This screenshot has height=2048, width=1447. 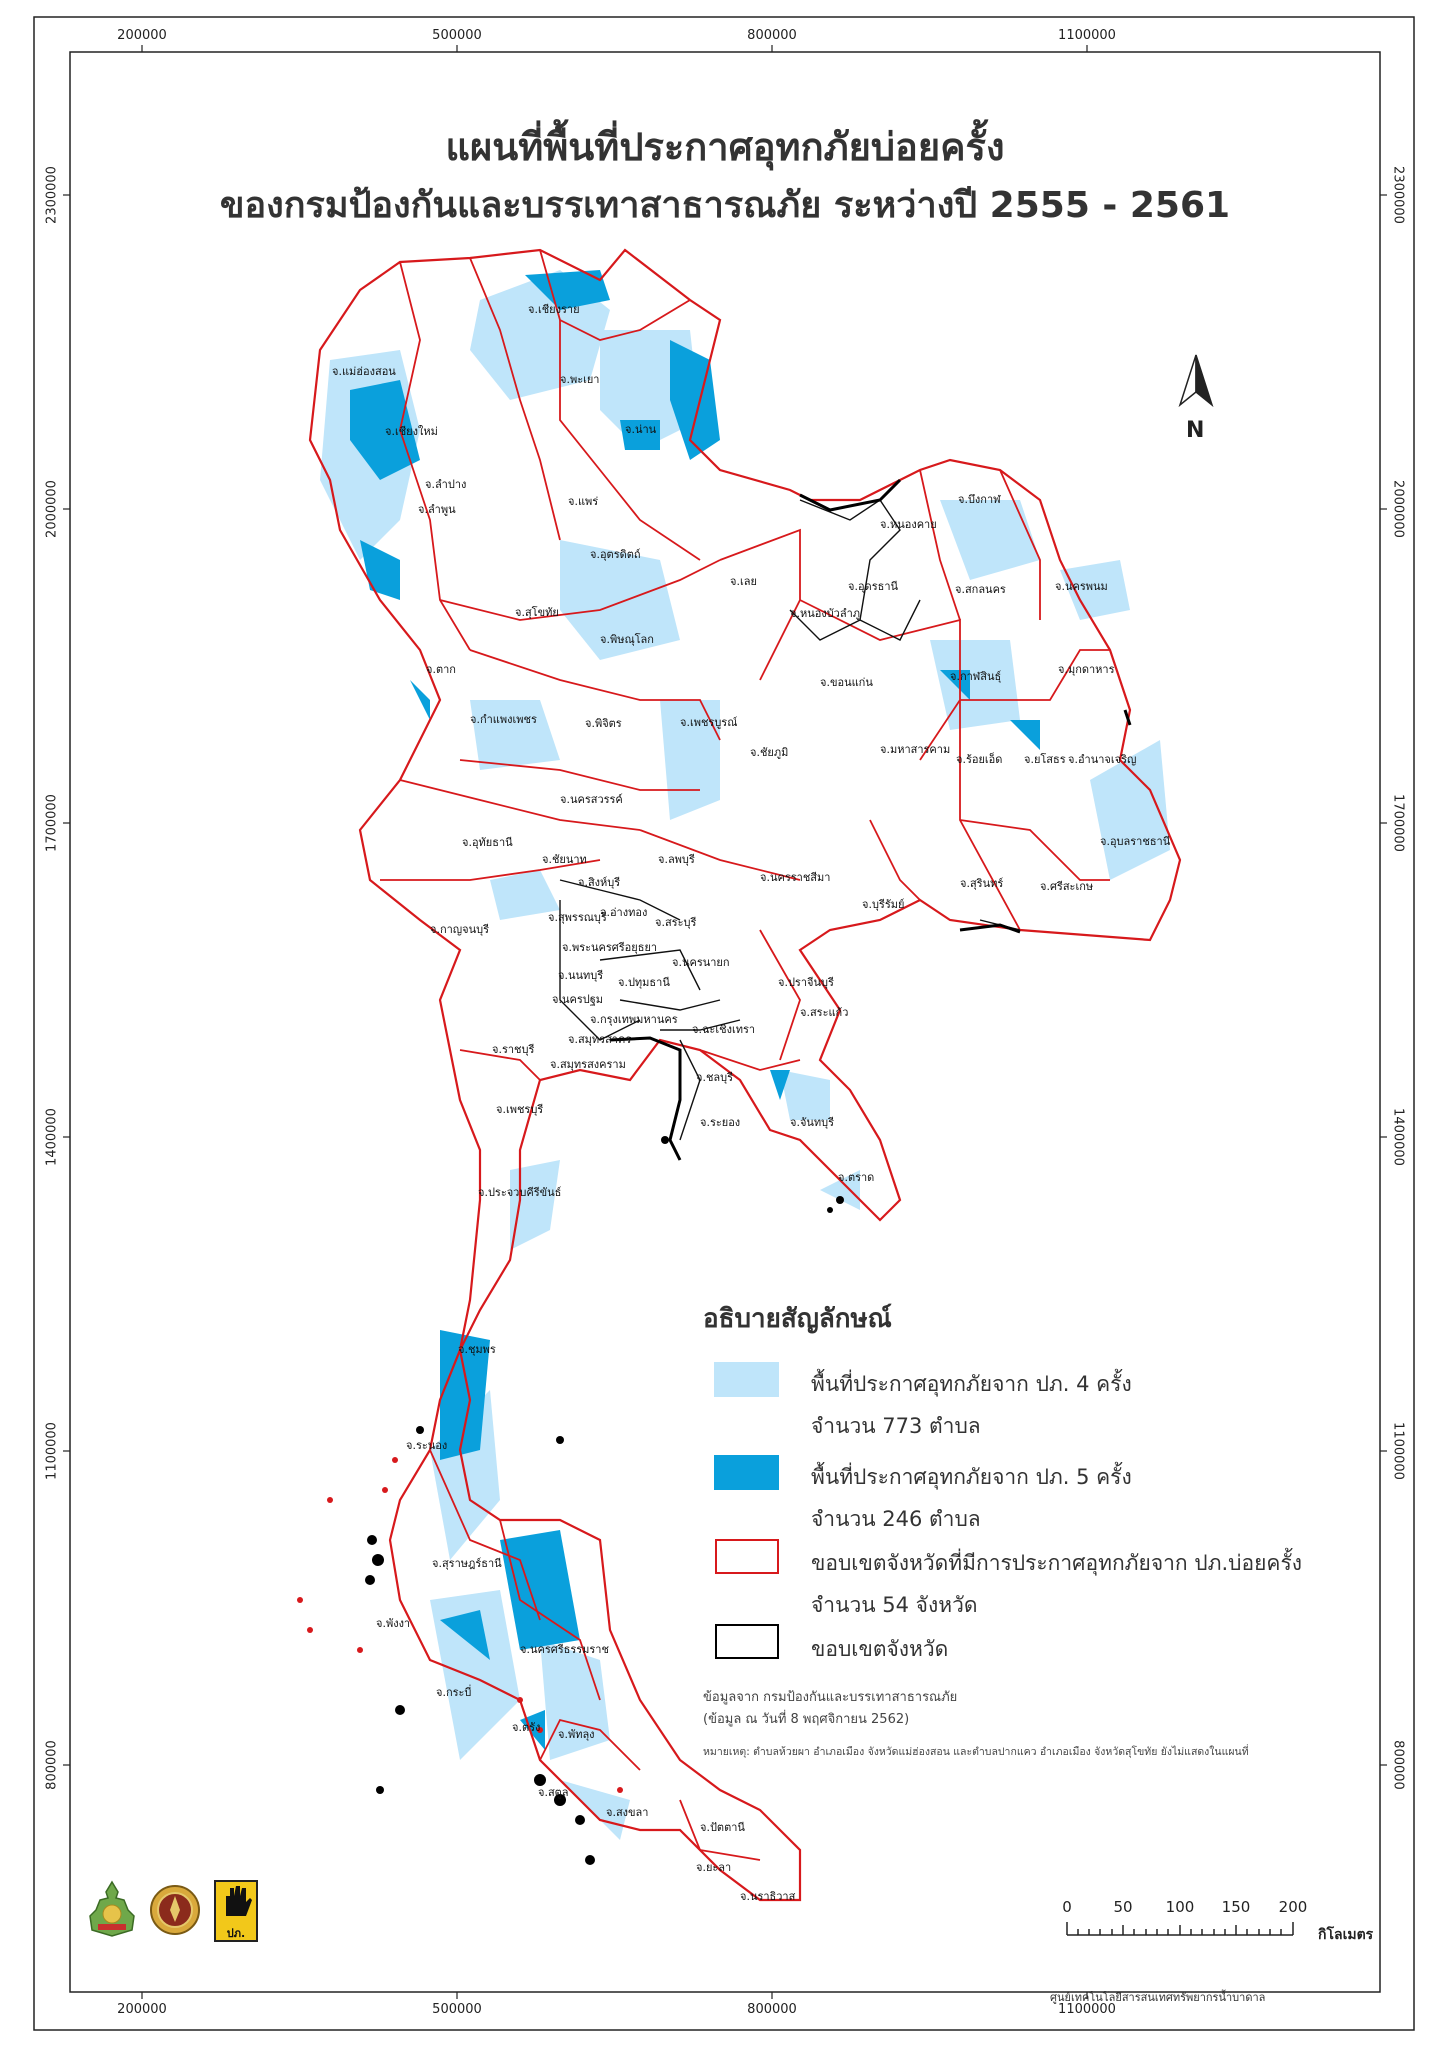 I want to click on province-label: จ.สุรินทร์, so click(x=982, y=883).